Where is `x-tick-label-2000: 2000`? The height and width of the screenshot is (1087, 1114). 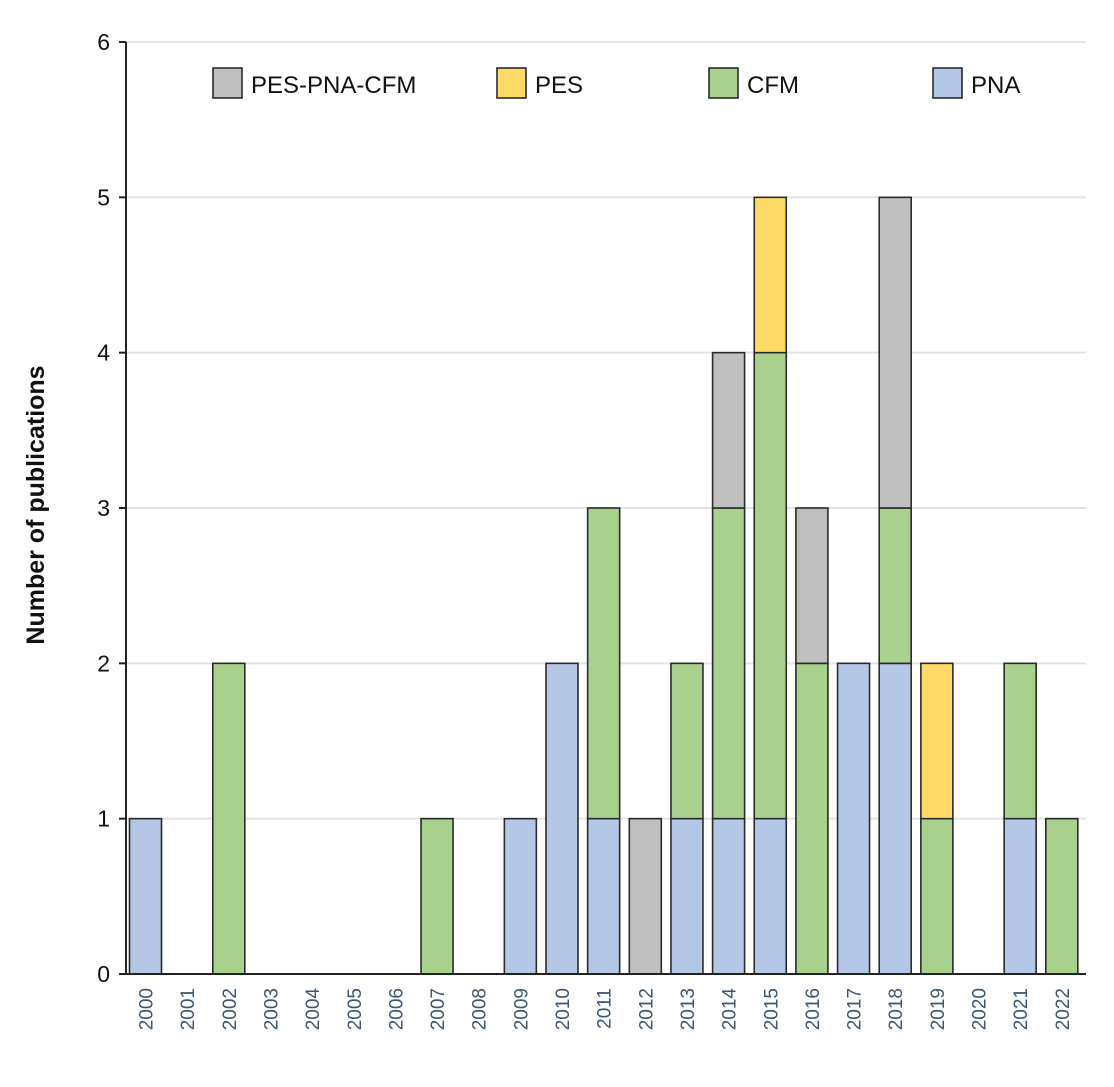
x-tick-label-2000: 2000 is located at coordinates (147, 1009).